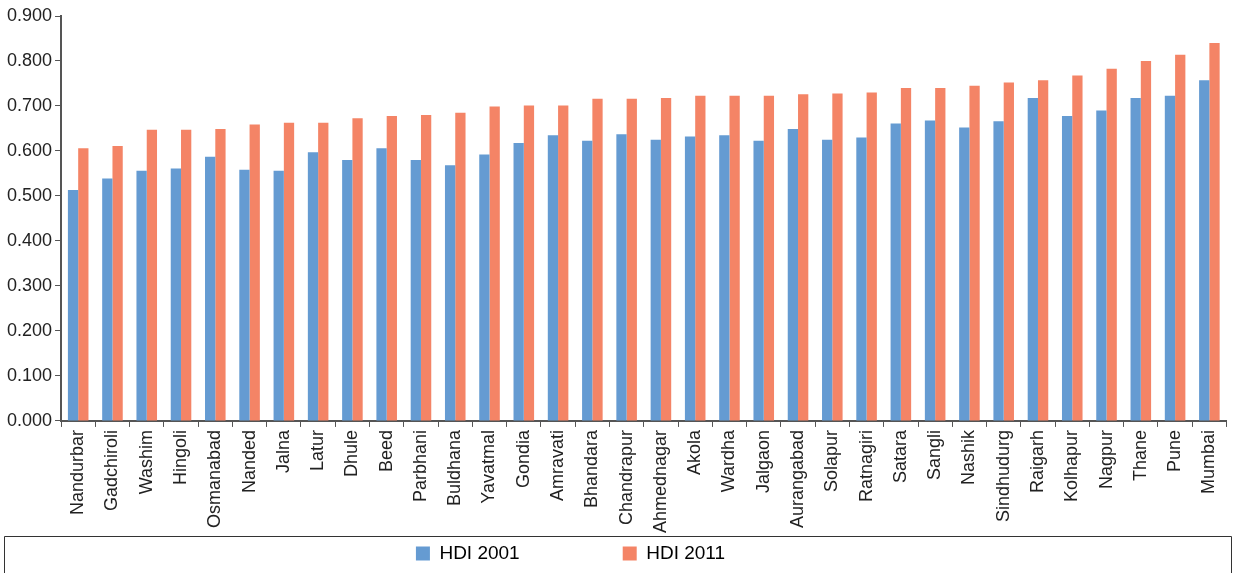  Describe the element at coordinates (694, 451) in the screenshot. I see `x-tick-label: Akola` at that location.